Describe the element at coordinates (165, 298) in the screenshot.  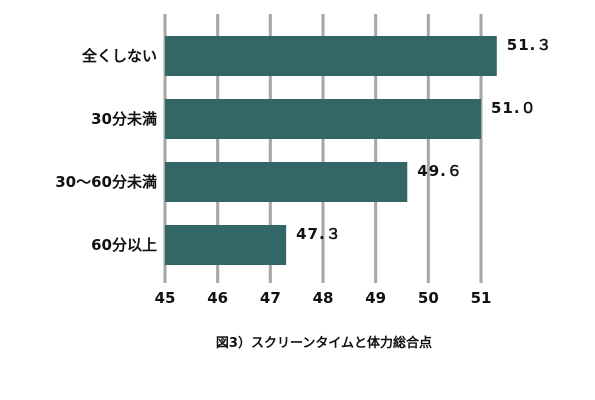
I see `x-tick-label: 45` at that location.